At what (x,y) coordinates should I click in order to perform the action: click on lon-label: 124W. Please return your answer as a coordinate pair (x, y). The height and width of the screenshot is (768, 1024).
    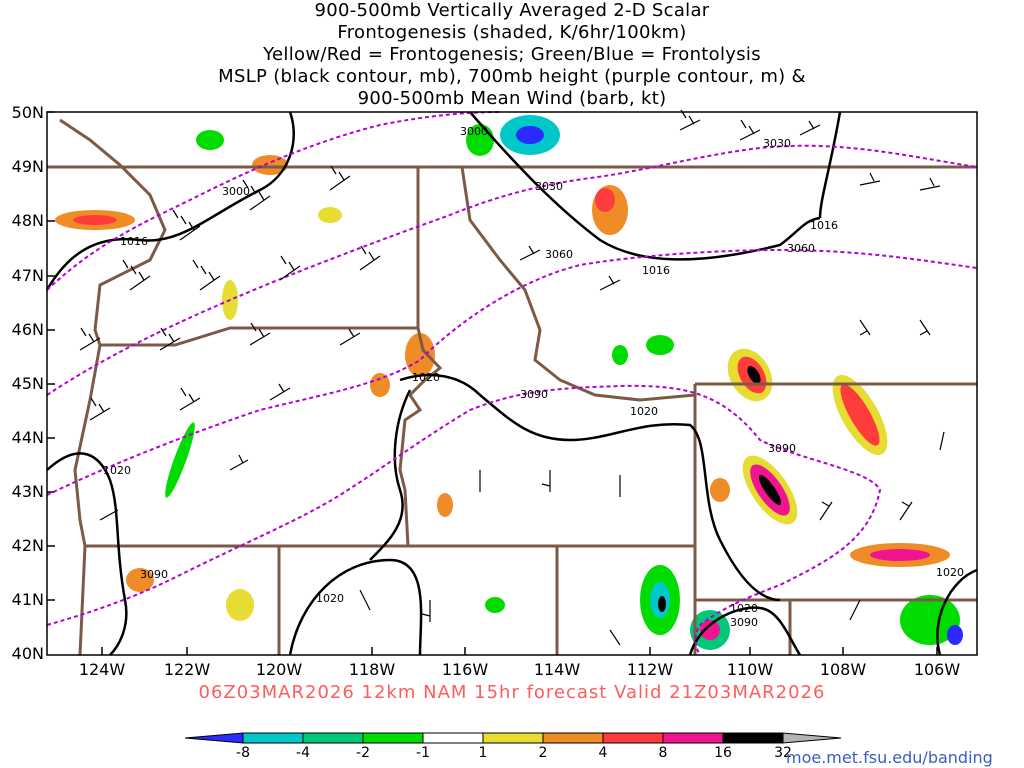
    Looking at the image, I should click on (102, 669).